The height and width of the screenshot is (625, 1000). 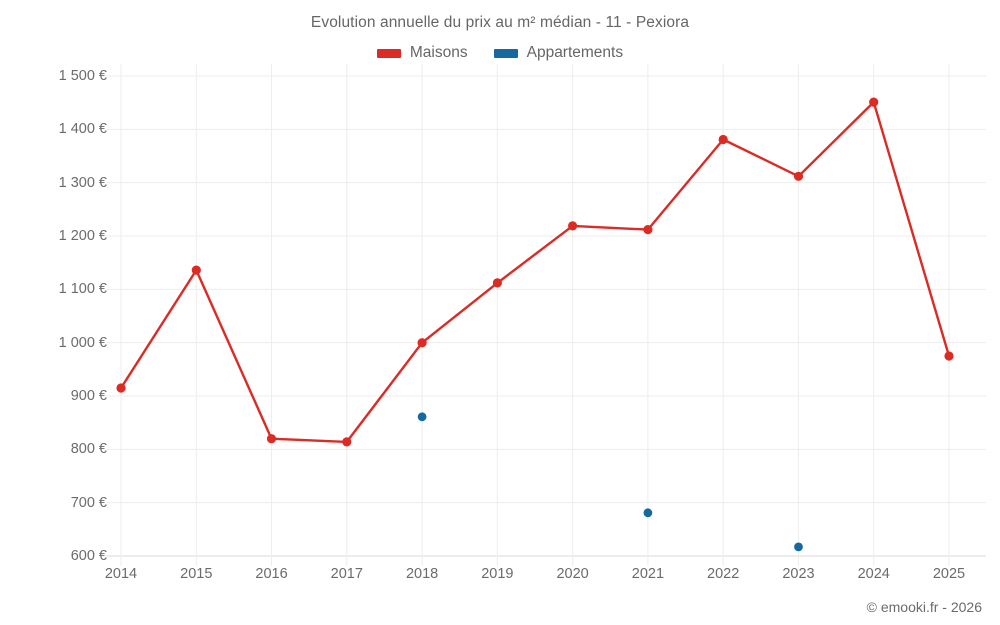 What do you see at coordinates (121, 574) in the screenshot?
I see `x-axis-tick-label: 2014` at bounding box center [121, 574].